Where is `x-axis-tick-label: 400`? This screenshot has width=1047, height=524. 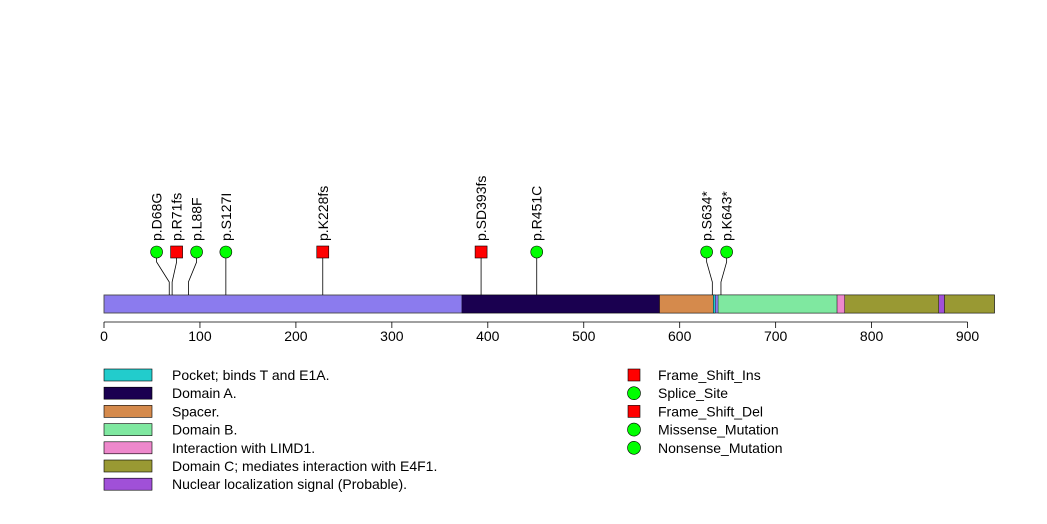 x-axis-tick-label: 400 is located at coordinates (488, 336).